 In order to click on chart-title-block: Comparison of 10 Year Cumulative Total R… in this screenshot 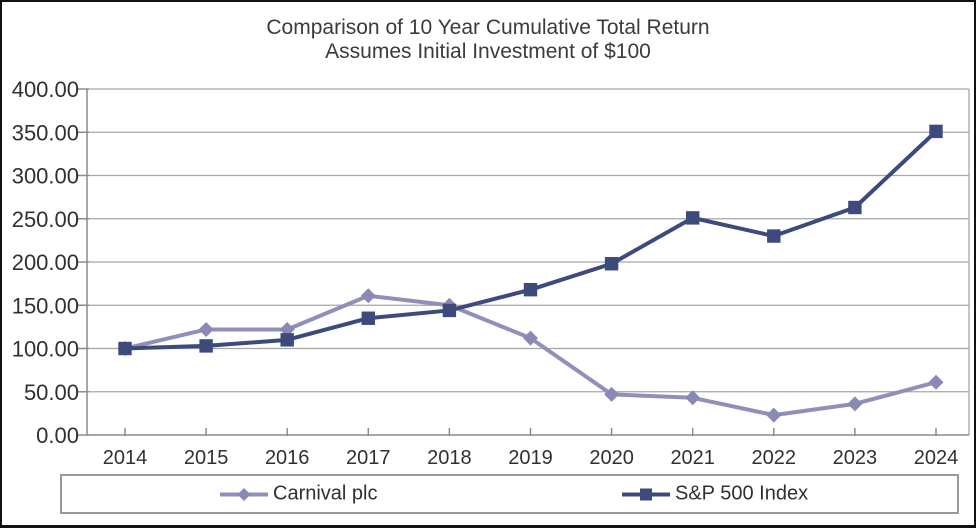, I will do `click(488, 40)`.